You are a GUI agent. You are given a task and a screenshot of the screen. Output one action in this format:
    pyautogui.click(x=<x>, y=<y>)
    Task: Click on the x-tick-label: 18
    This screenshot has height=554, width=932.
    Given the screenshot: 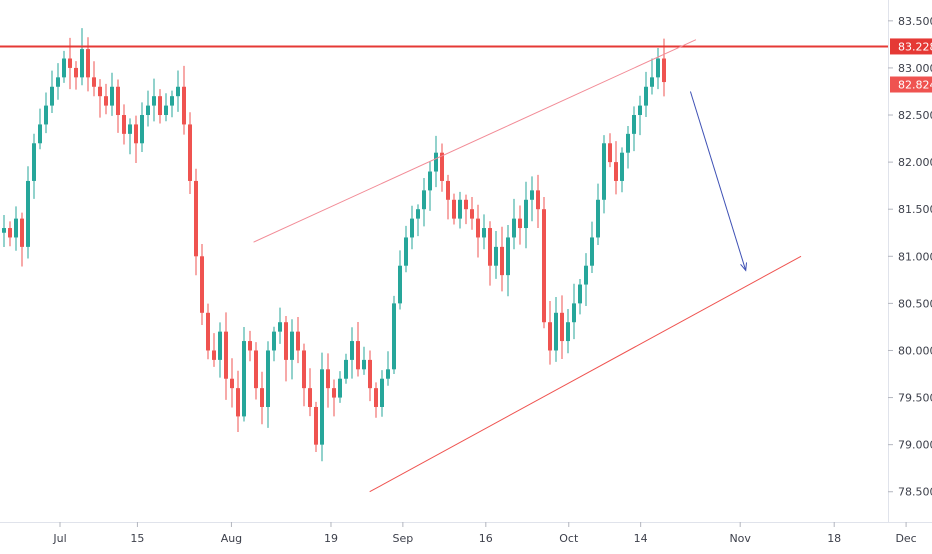 What is the action you would take?
    pyautogui.click(x=834, y=538)
    